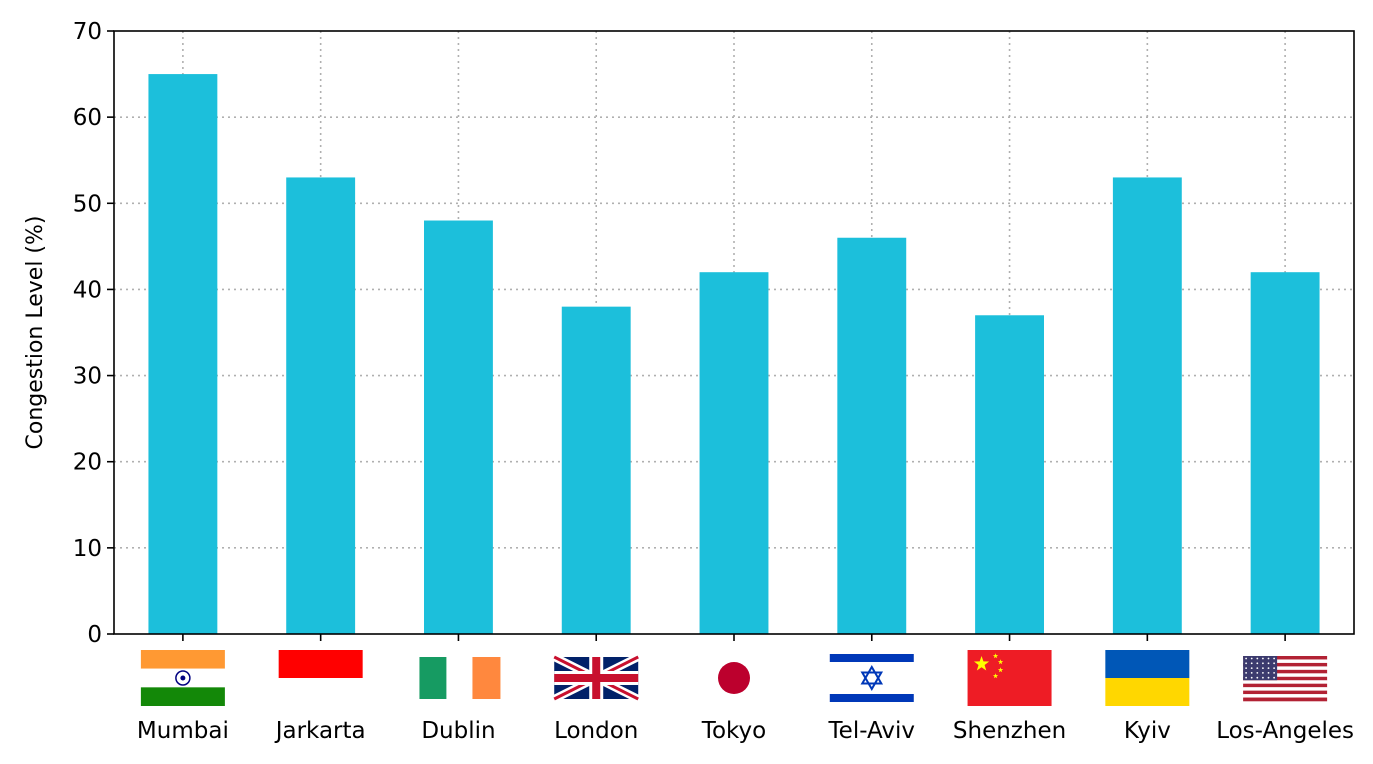  Describe the element at coordinates (87, 549) in the screenshot. I see `y-tick-label: 10` at that location.